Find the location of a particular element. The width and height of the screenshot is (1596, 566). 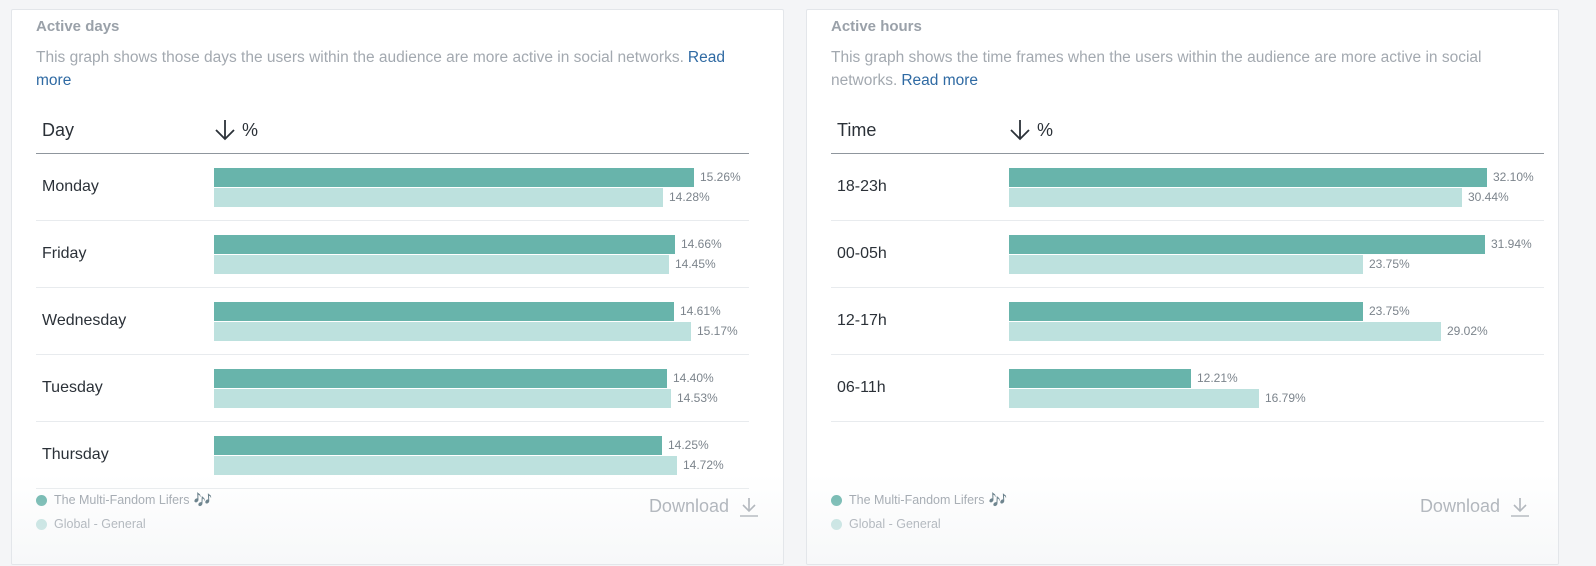

row-label: 18-23h is located at coordinates (862, 186).